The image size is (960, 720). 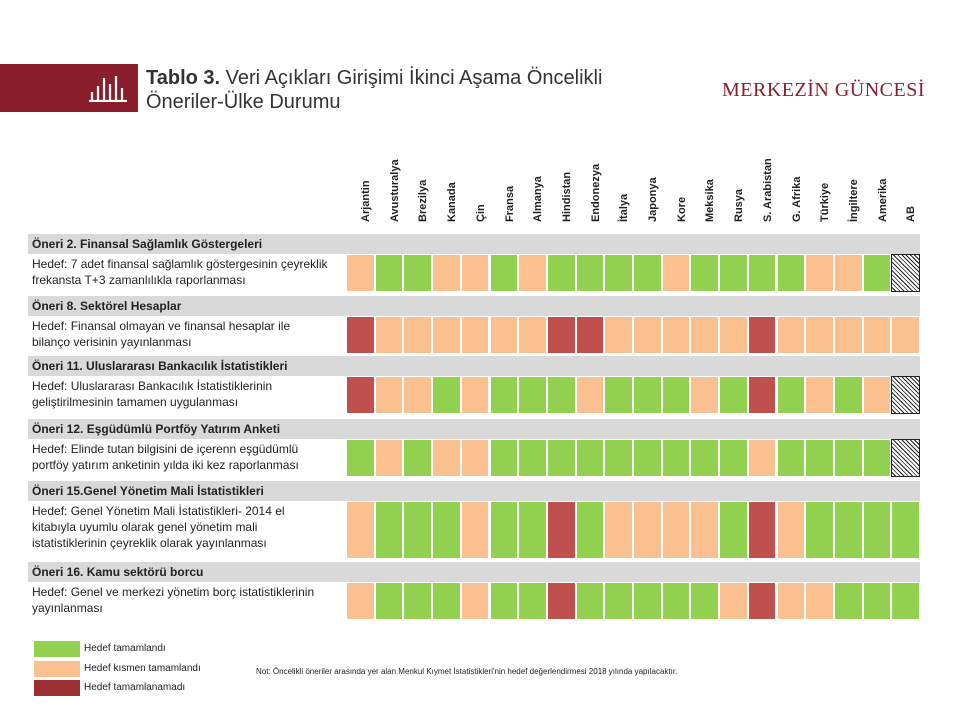 What do you see at coordinates (590, 192) in the screenshot?
I see `column-header: Endonezya` at bounding box center [590, 192].